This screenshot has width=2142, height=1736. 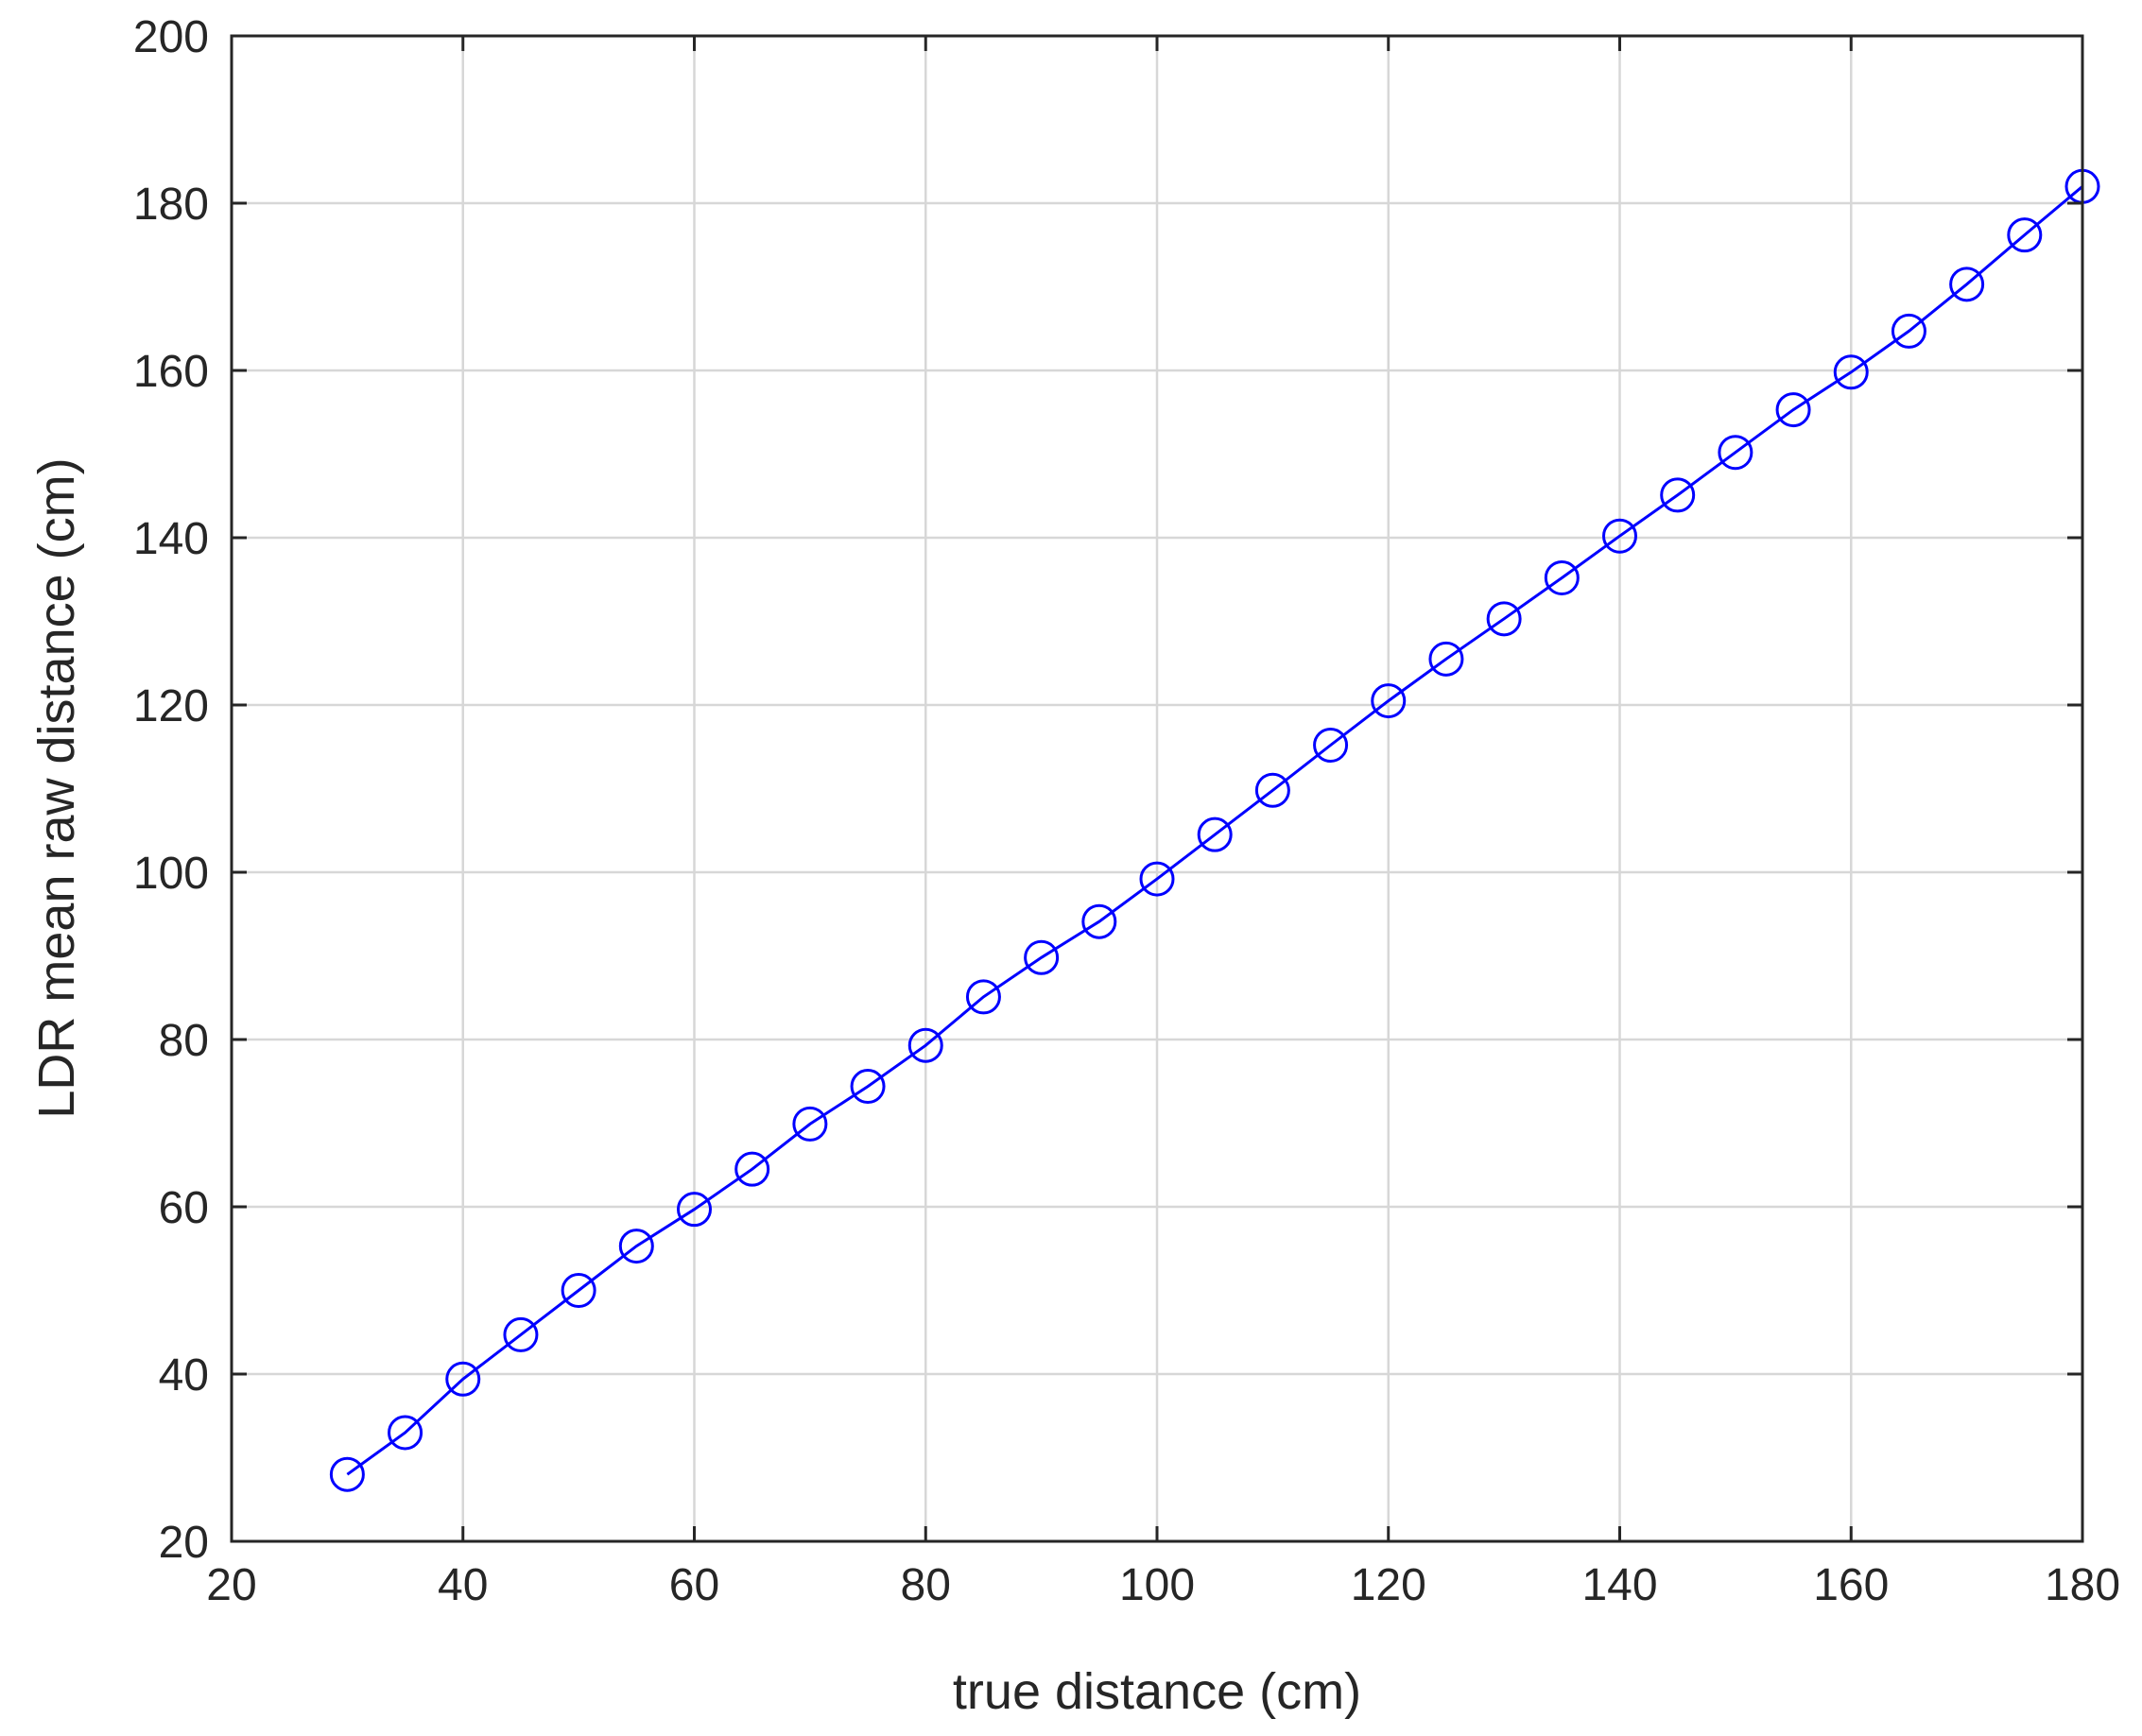 What do you see at coordinates (1851, 1585) in the screenshot?
I see `x-tick-label: 160` at bounding box center [1851, 1585].